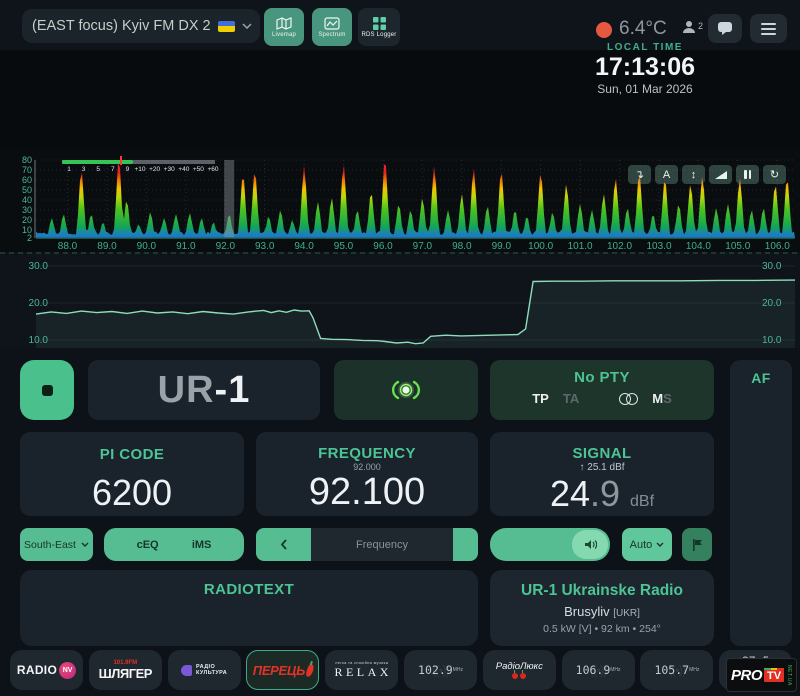  What do you see at coordinates (400, 300) in the screenshot?
I see `signal-history-chart: 30.0 30.0 20.0 20.0 10.0 10.0` at bounding box center [400, 300].